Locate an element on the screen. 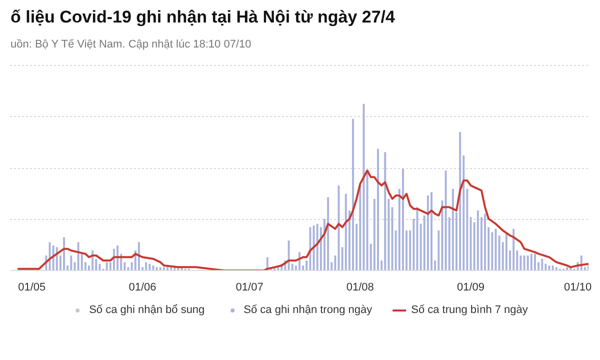  chart-subtitle: uồn: Bộ Y Tế Việt Nam. Cập nhật lúc 18:10 07/10 is located at coordinates (131, 44).